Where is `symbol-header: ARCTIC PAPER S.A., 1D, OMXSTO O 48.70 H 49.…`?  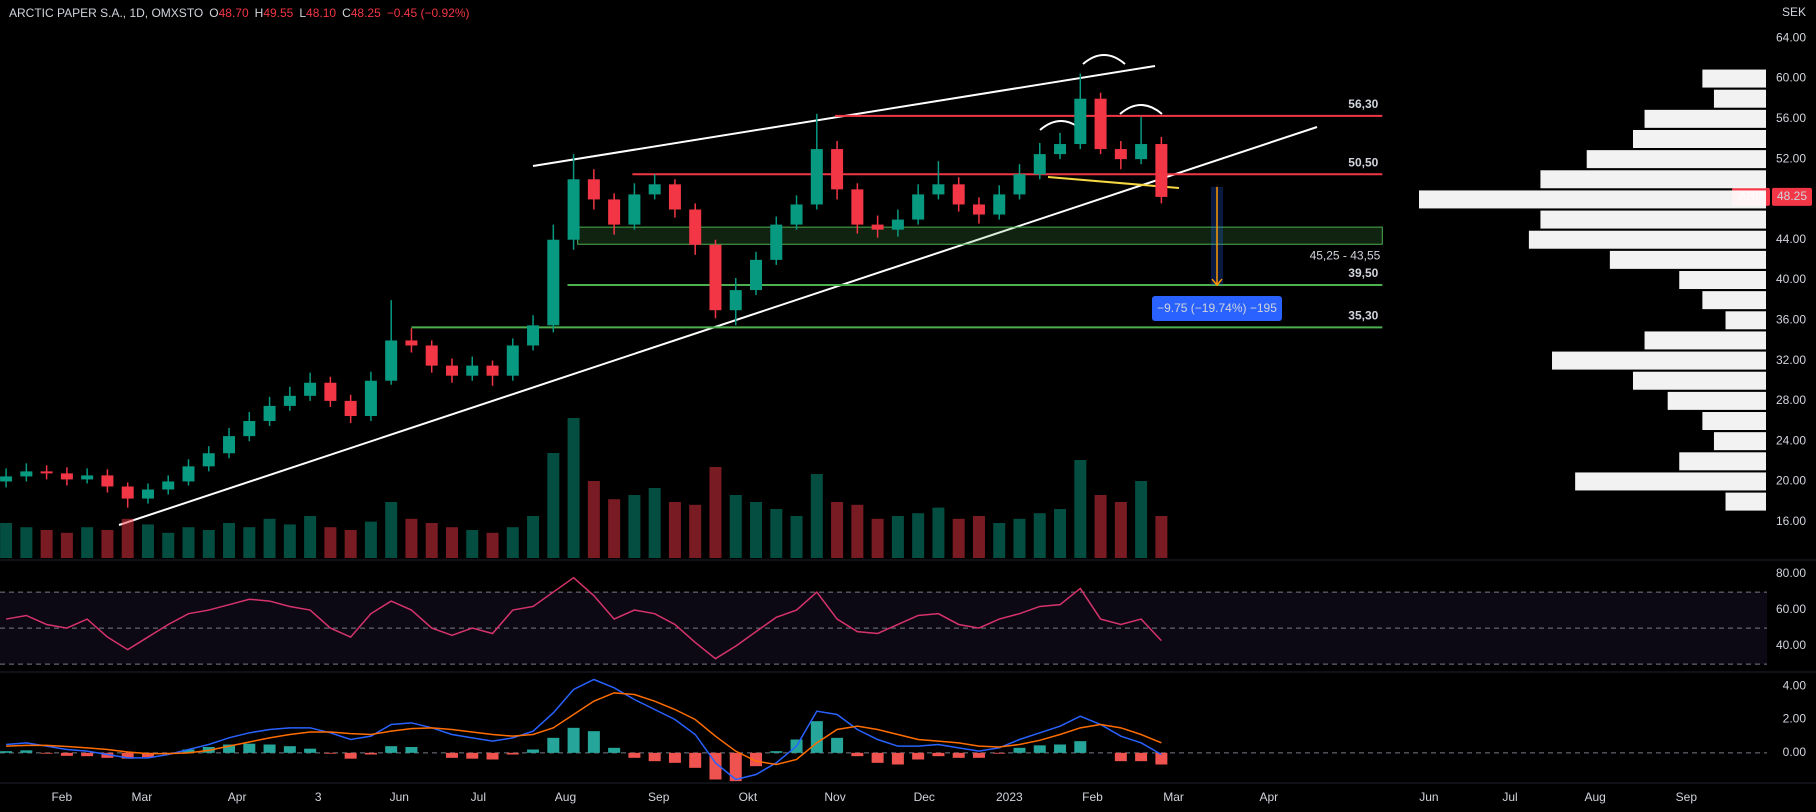 symbol-header: ARCTIC PAPER S.A., 1D, OMXSTO O 48.70 H 49.… is located at coordinates (239, 13).